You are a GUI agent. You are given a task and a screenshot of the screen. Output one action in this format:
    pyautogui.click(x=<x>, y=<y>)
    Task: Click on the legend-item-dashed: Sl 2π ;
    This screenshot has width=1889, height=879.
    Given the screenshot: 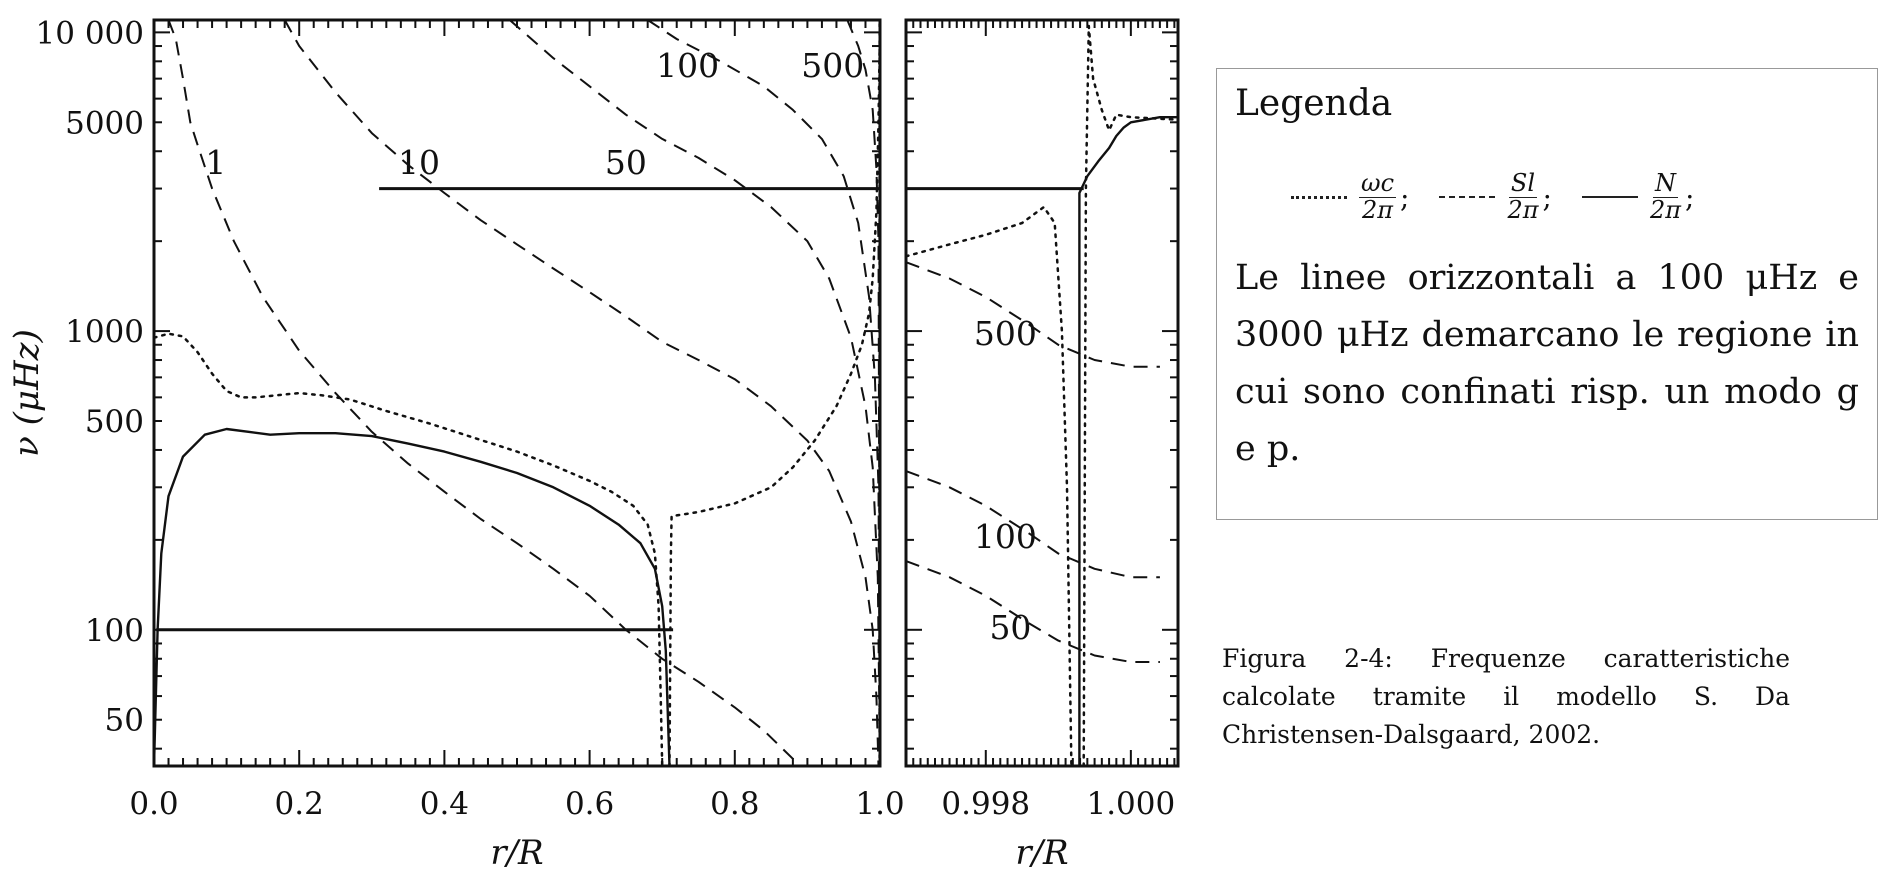 What is the action you would take?
    pyautogui.click(x=1495, y=196)
    